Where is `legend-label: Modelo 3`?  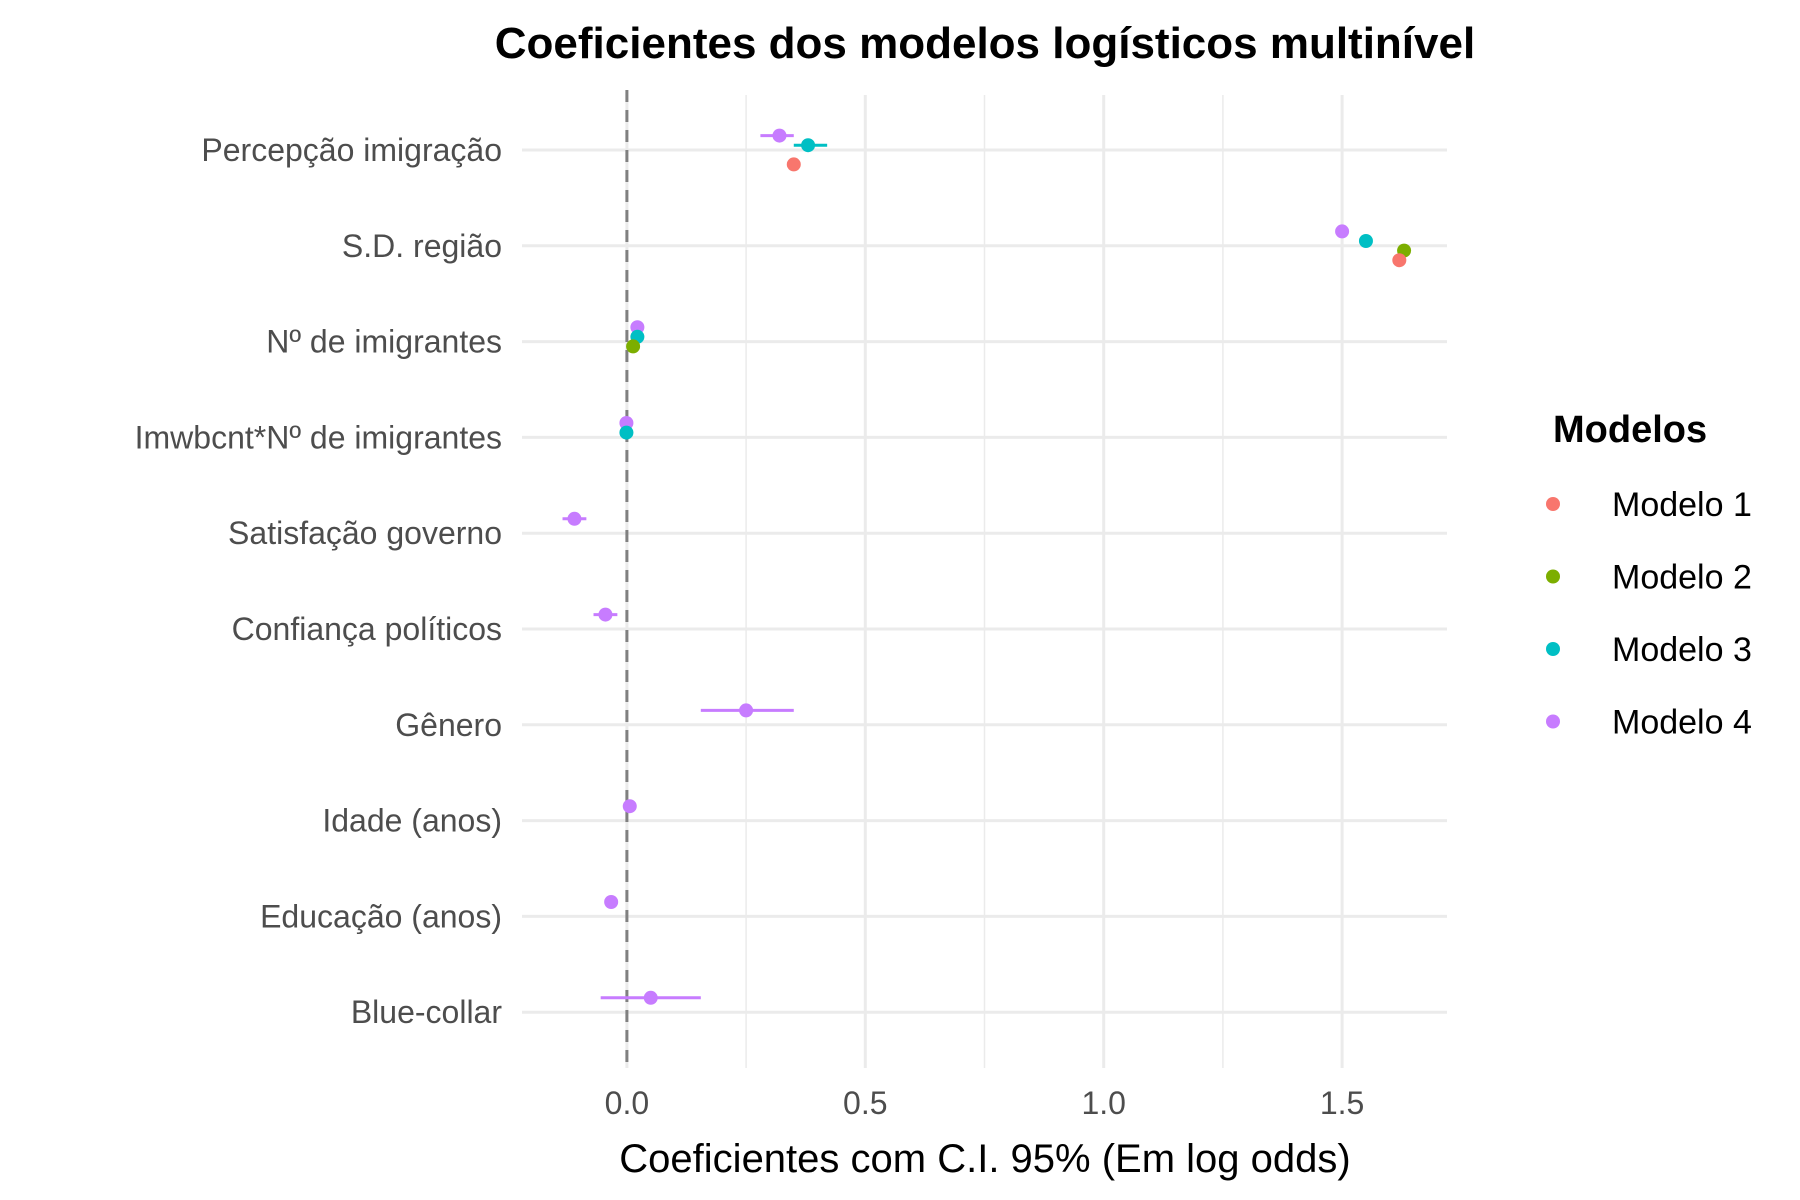
legend-label: Modelo 3 is located at coordinates (1682, 650).